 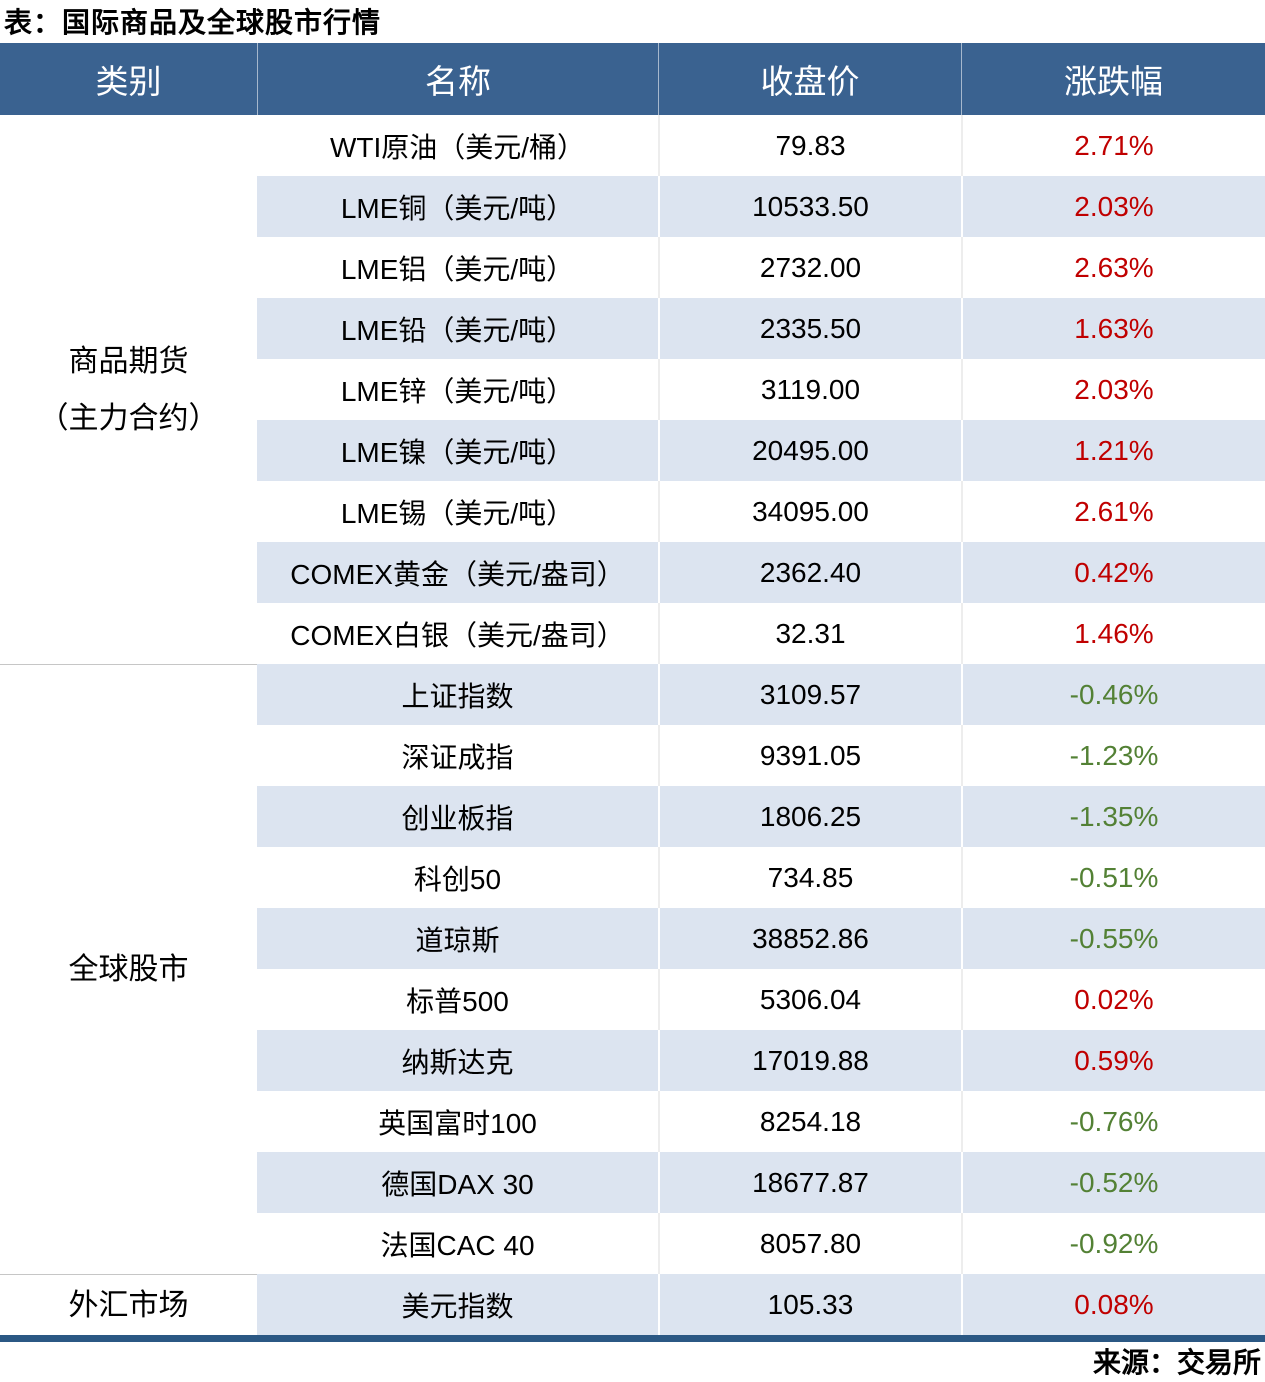 I want to click on table-row: LME铅（美元/吨） 2335.50 1.63%, so click(x=761, y=328).